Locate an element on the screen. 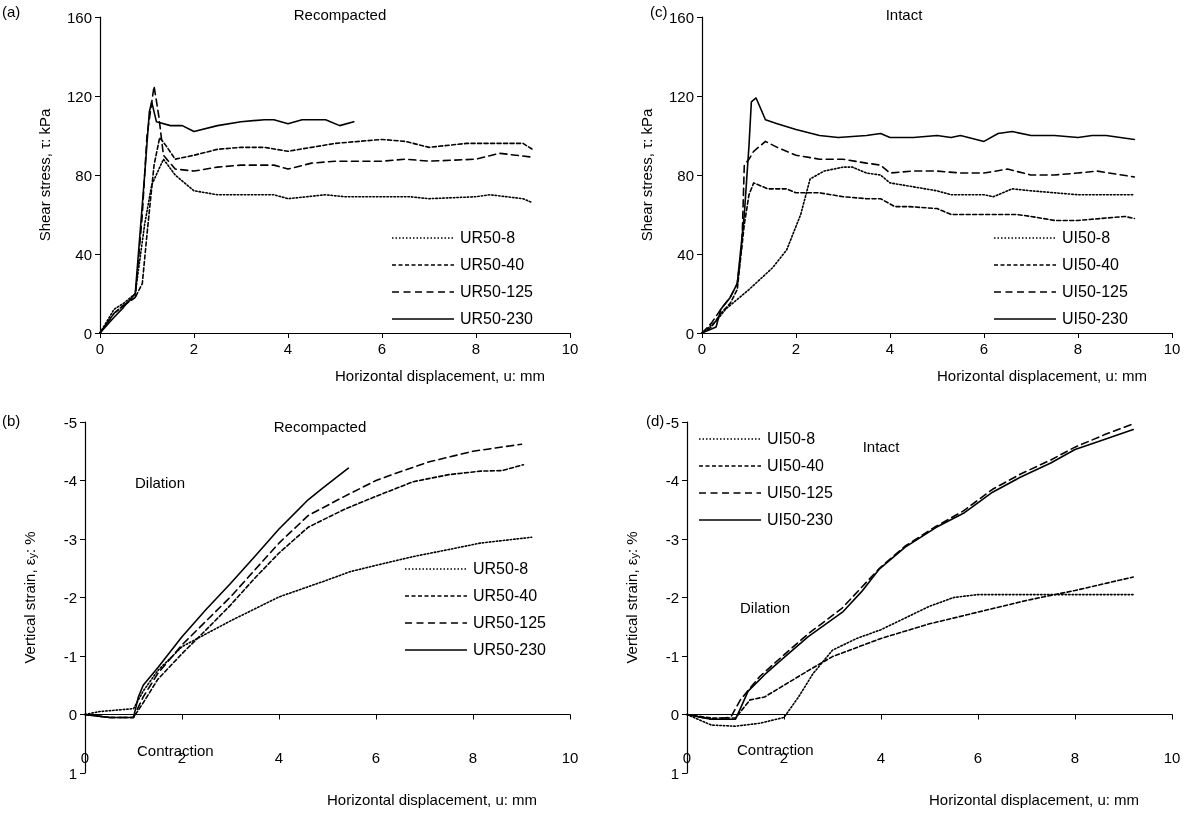 This screenshot has height=818, width=1192. text: (d) is located at coordinates (655, 420).